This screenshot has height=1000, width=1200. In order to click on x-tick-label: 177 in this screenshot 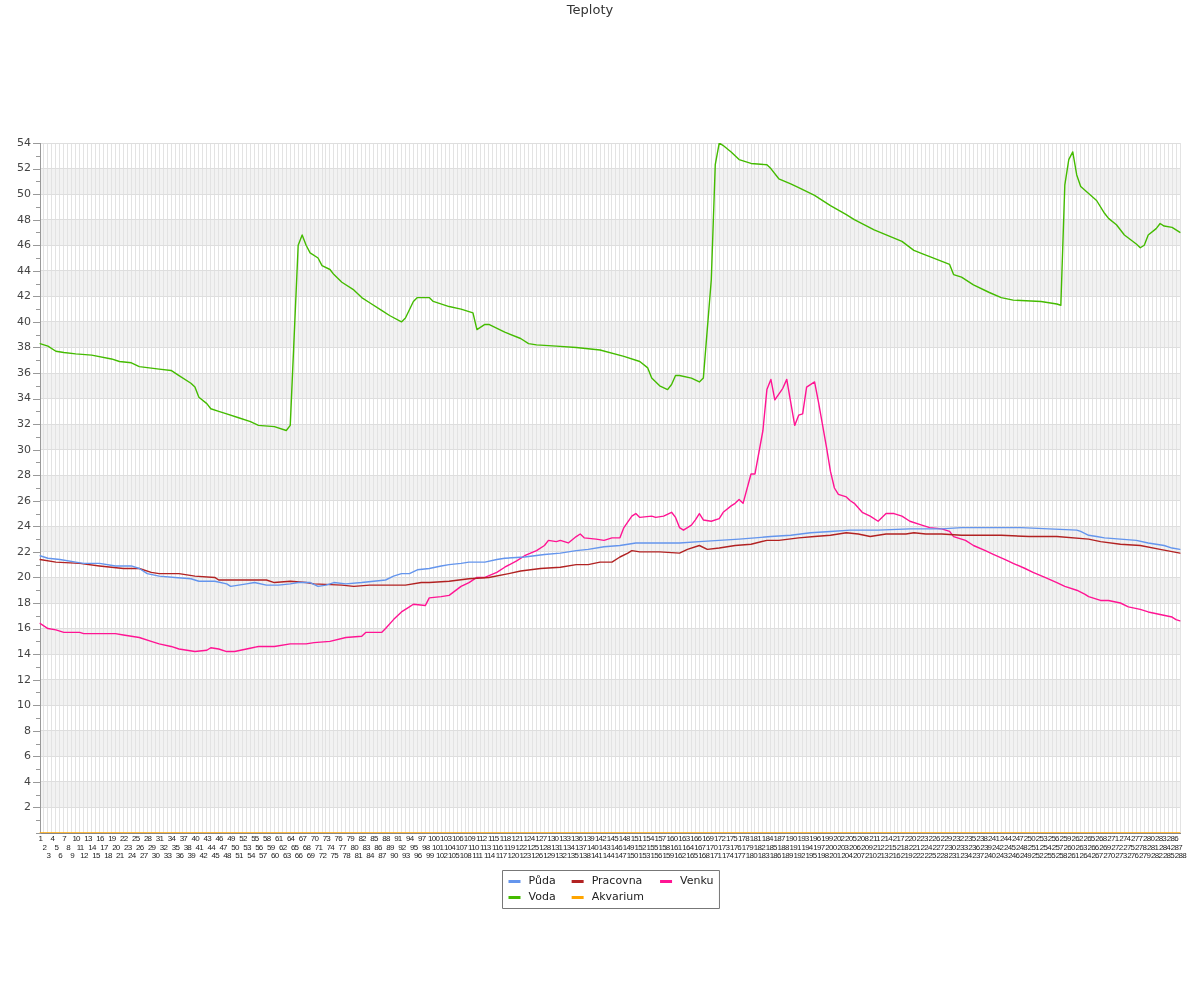, I will do `click(740, 856)`.